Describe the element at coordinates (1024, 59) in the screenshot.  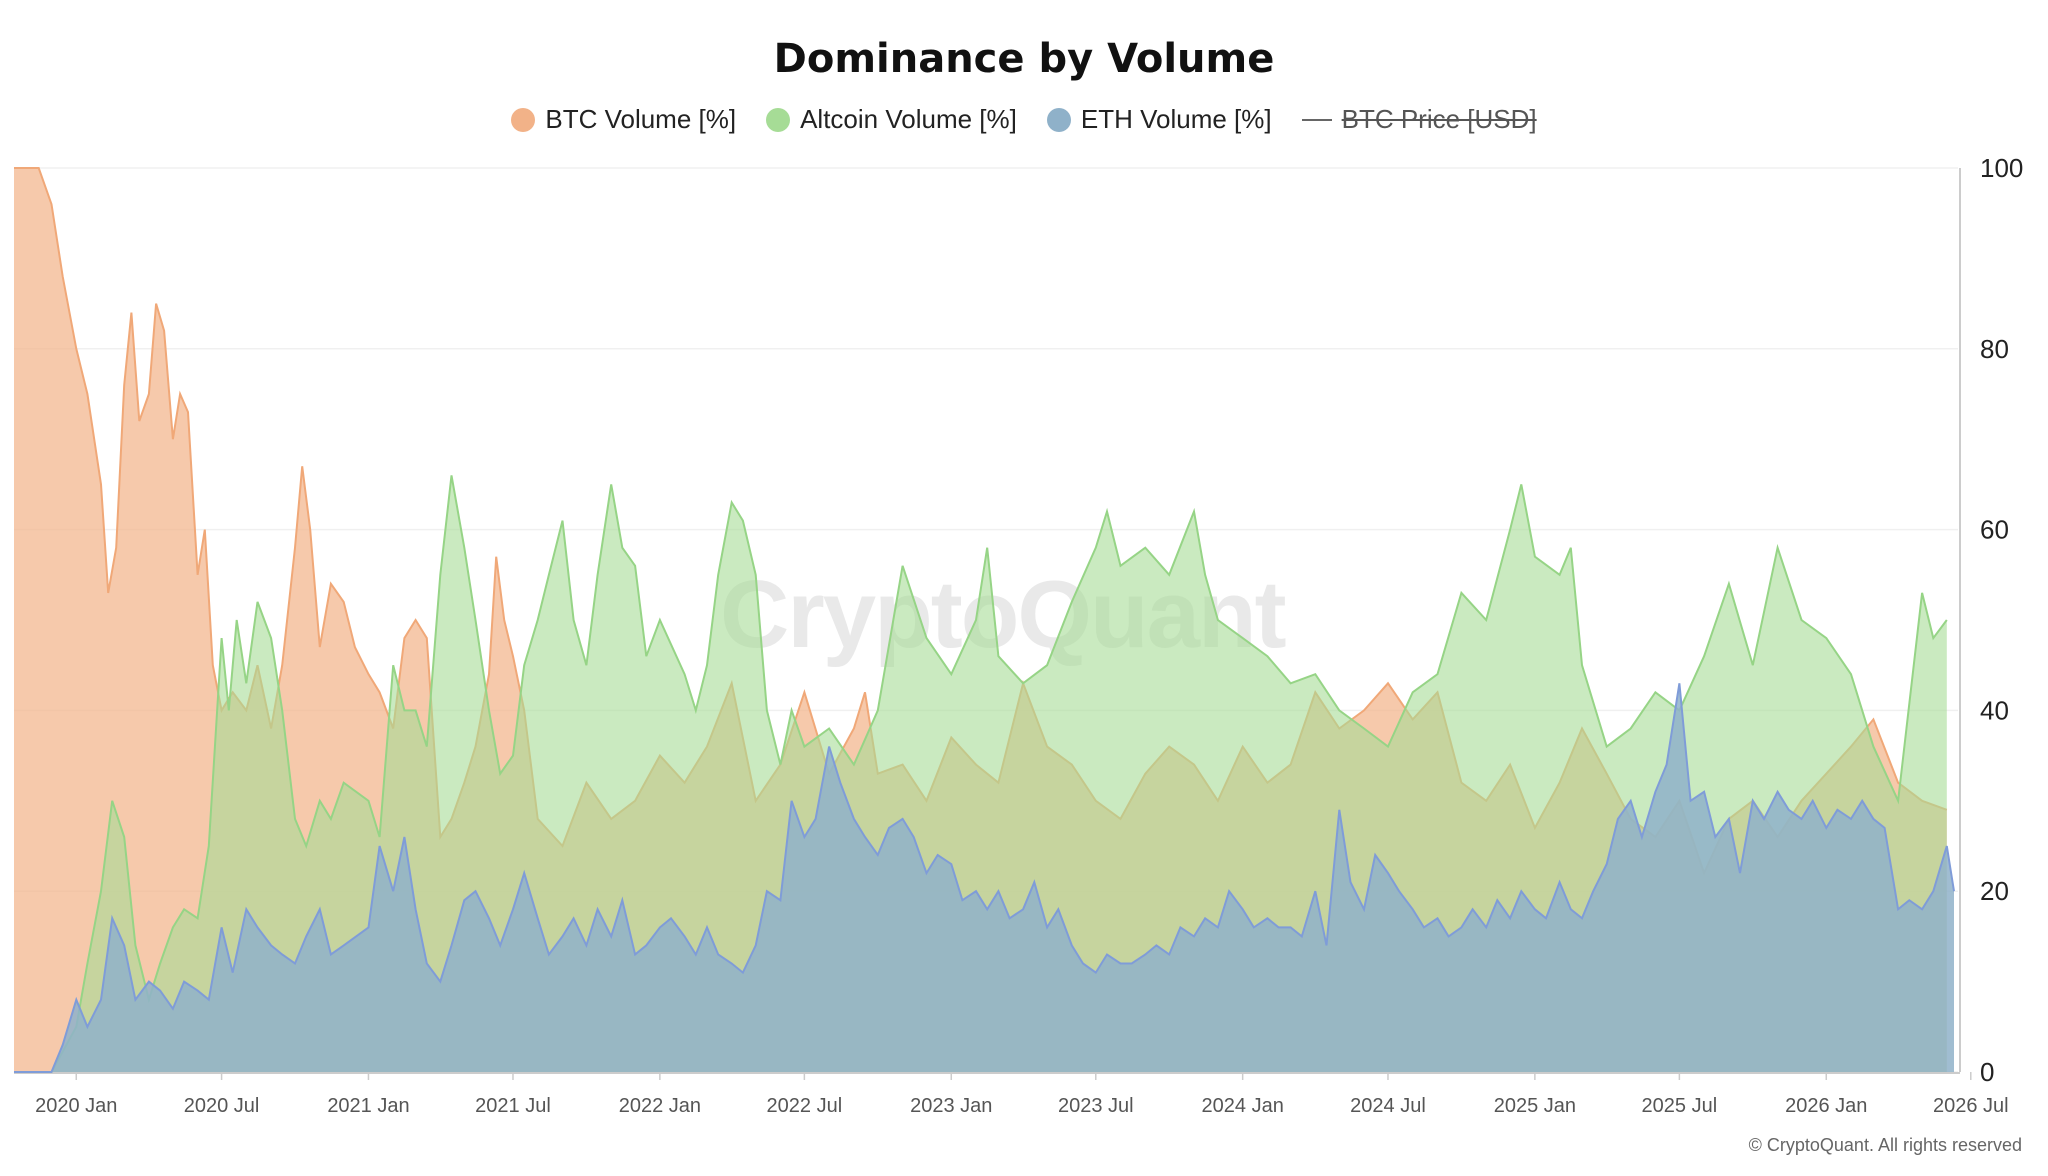
I see `chart-title: Dominance by Volume` at that location.